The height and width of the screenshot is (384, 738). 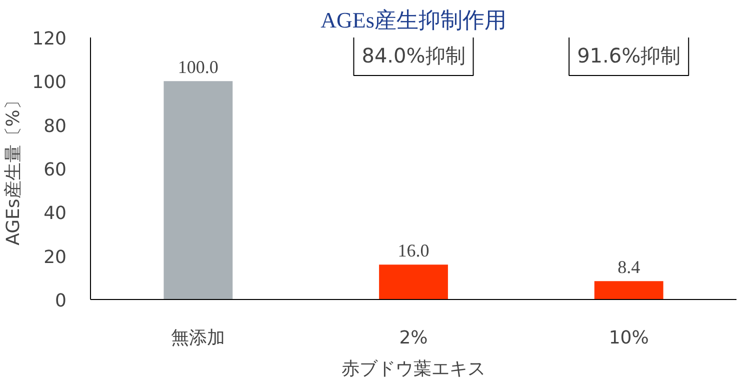 What do you see at coordinates (55, 213) in the screenshot?
I see `y-tick-label: 40` at bounding box center [55, 213].